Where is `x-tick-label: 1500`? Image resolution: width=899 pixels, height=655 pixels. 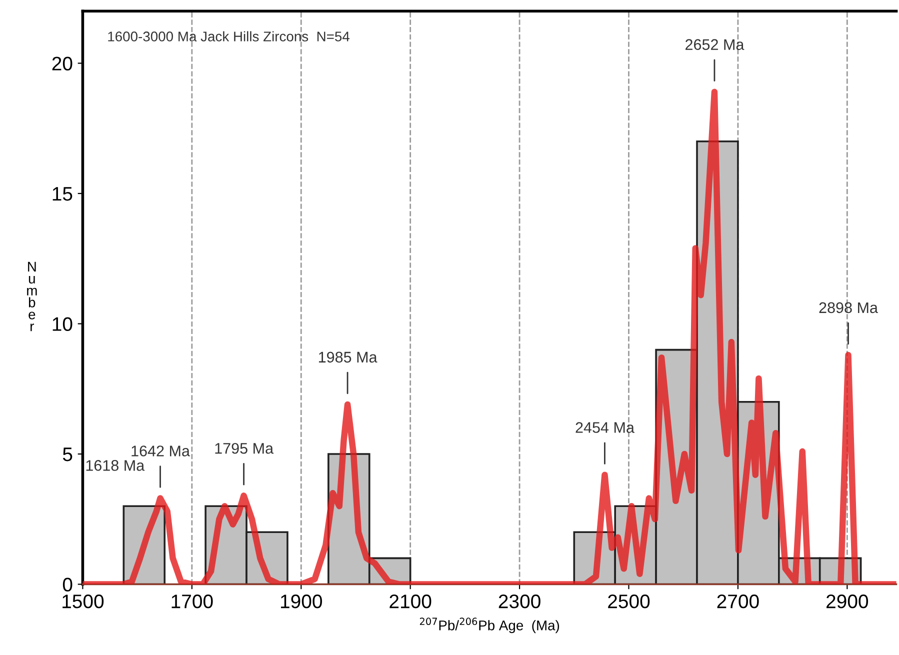
x-tick-label: 1500 is located at coordinates (83, 601).